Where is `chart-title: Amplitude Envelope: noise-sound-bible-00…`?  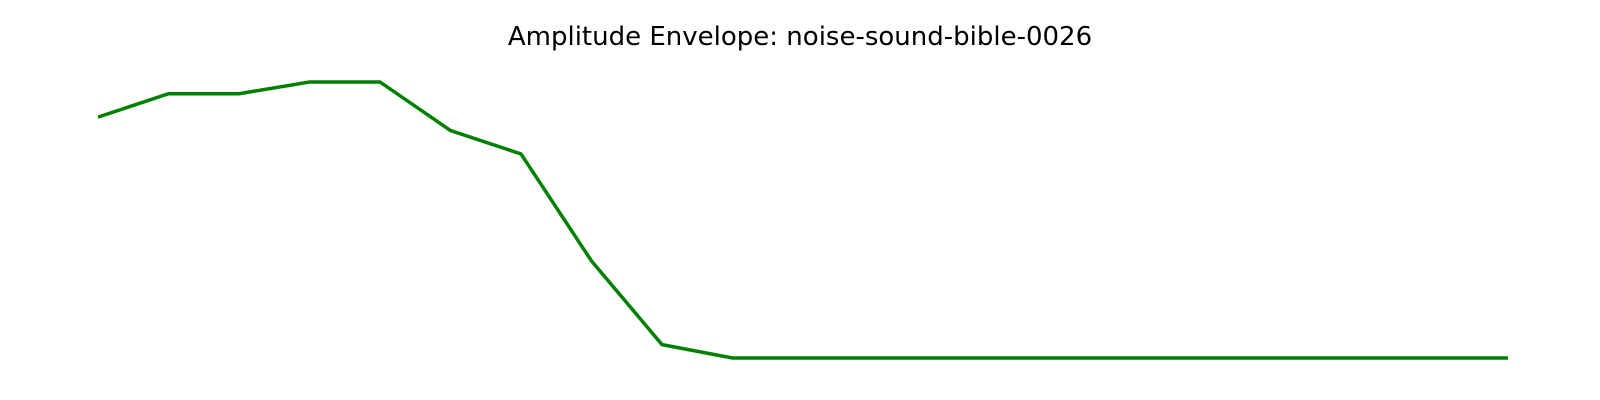 chart-title: Amplitude Envelope: noise-sound-bible-00… is located at coordinates (800, 37).